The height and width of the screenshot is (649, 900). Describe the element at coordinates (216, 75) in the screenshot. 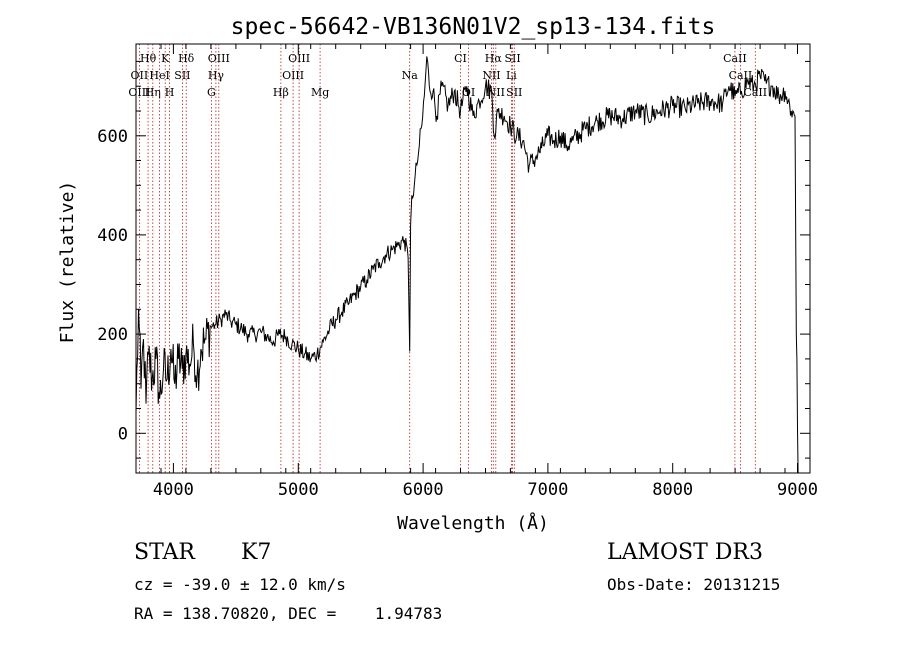

I see `line-label-13: Hγ` at that location.